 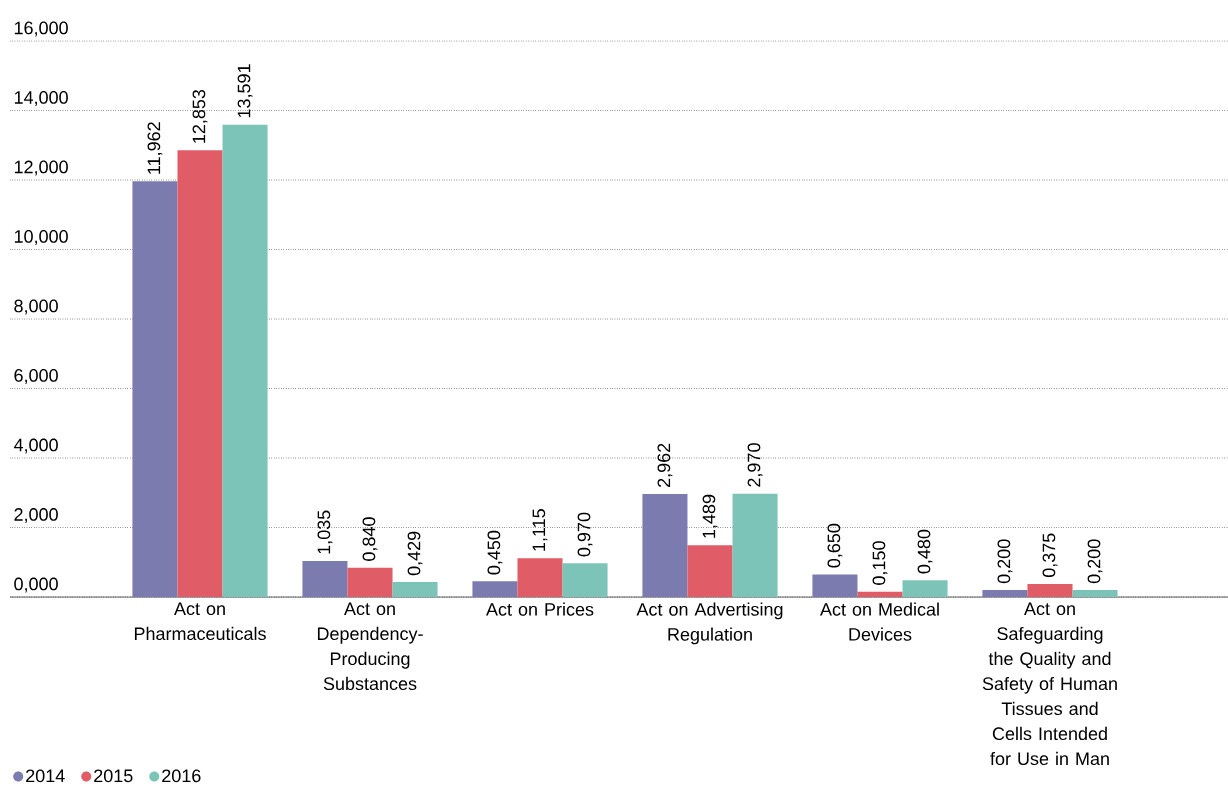 I want to click on y-tick-label: 8,000, so click(x=36, y=307).